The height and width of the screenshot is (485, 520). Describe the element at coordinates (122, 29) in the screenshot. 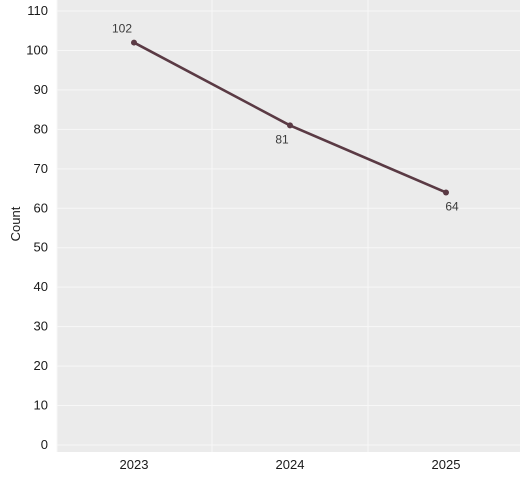

I see `data-label: 102` at that location.